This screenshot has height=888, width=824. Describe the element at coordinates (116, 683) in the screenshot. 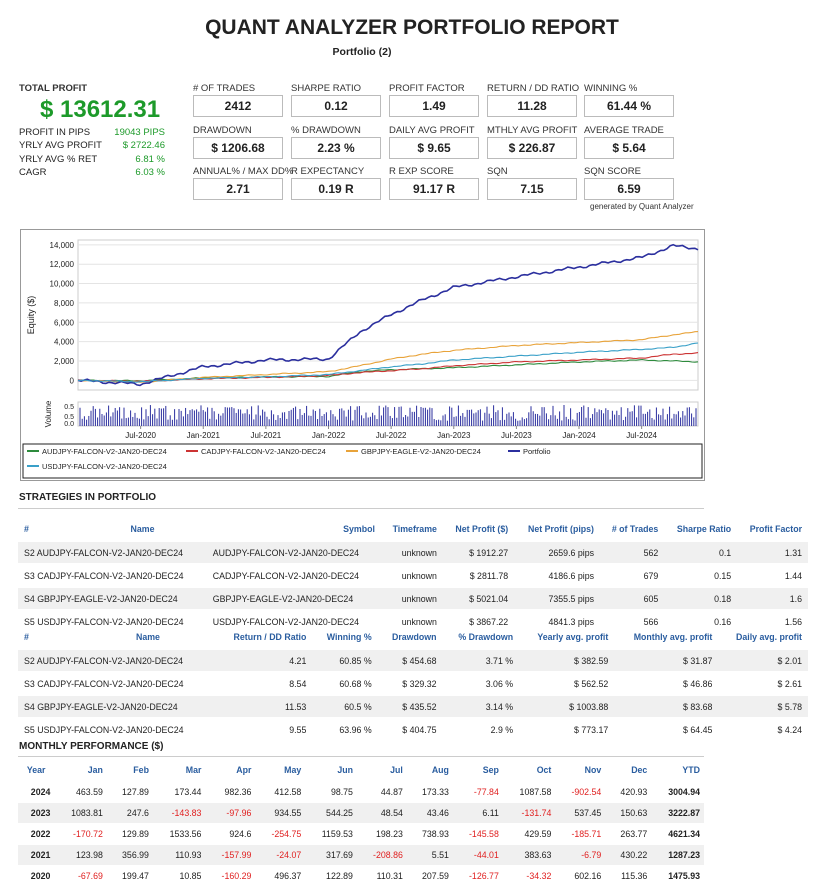

I see `strategy-name-cell: S3 CADJPY-FALCON-V2-JAN20-DEC24` at that location.